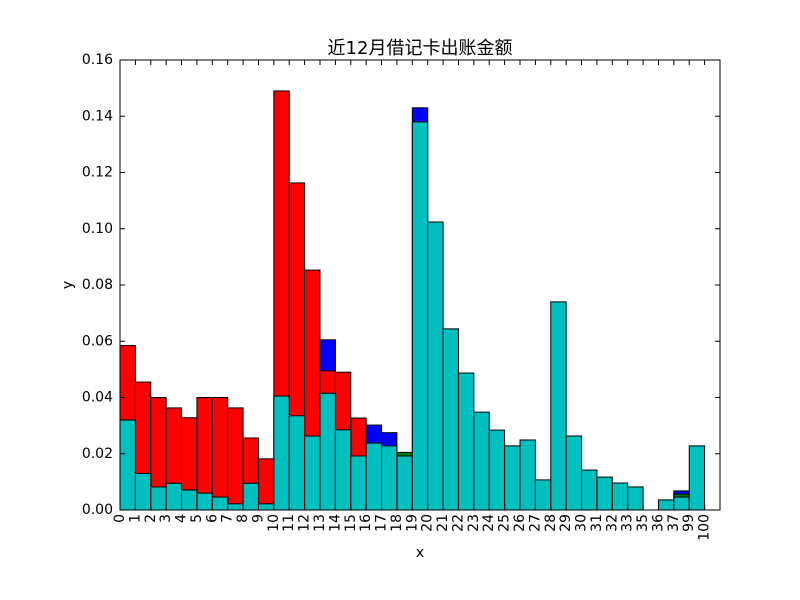  What do you see at coordinates (443, 523) in the screenshot?
I see `x-tick-label-21: 21` at bounding box center [443, 523].